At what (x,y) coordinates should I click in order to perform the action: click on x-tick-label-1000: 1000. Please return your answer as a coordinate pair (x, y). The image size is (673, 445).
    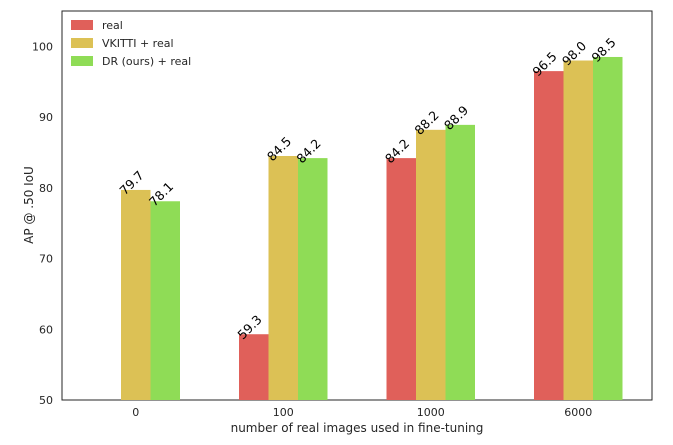
    Looking at the image, I should click on (431, 412).